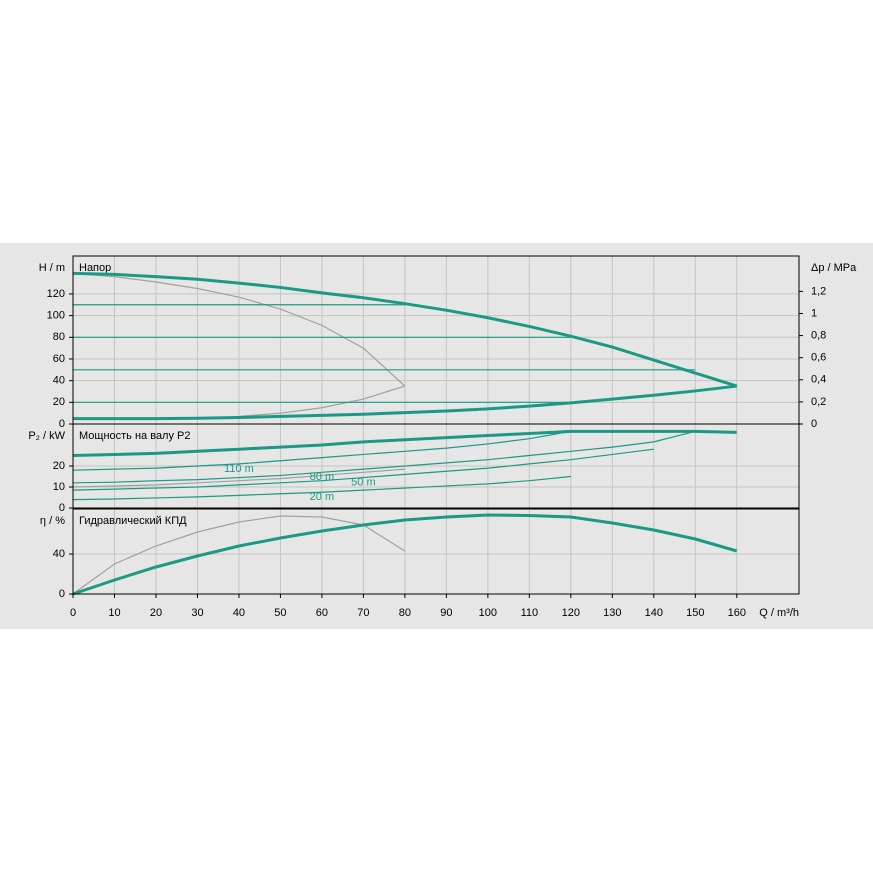 The width and height of the screenshot is (873, 873). Describe the element at coordinates (818, 335) in the screenshot. I see `y2-tick-label: 0,8` at that location.